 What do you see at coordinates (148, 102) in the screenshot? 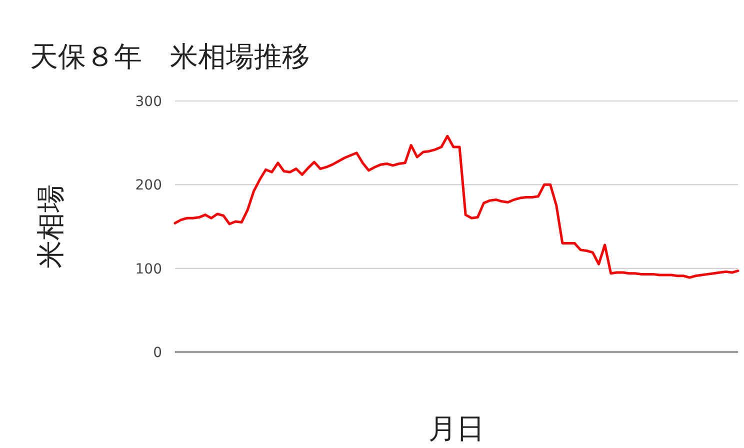
I see `y-tick-label: 300` at bounding box center [148, 102].